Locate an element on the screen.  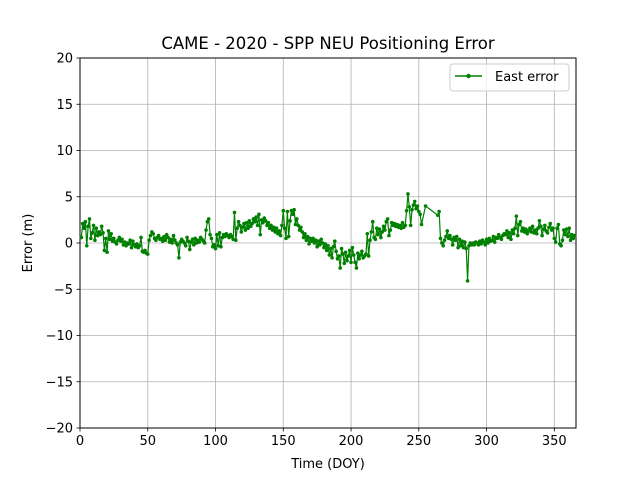
x-tick-label: 300 is located at coordinates (486, 441).